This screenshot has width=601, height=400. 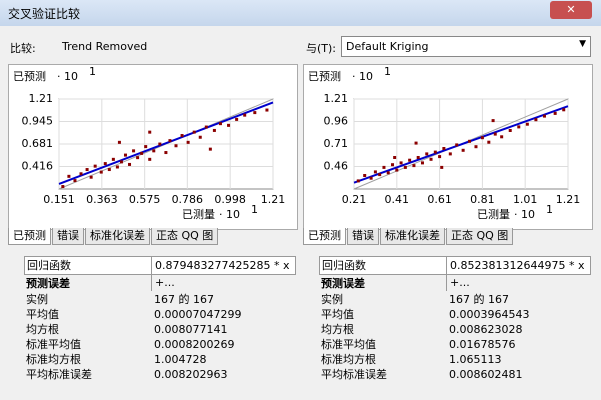 I want to click on stat-row: 平均值 0.00007047299, so click(x=160, y=314).